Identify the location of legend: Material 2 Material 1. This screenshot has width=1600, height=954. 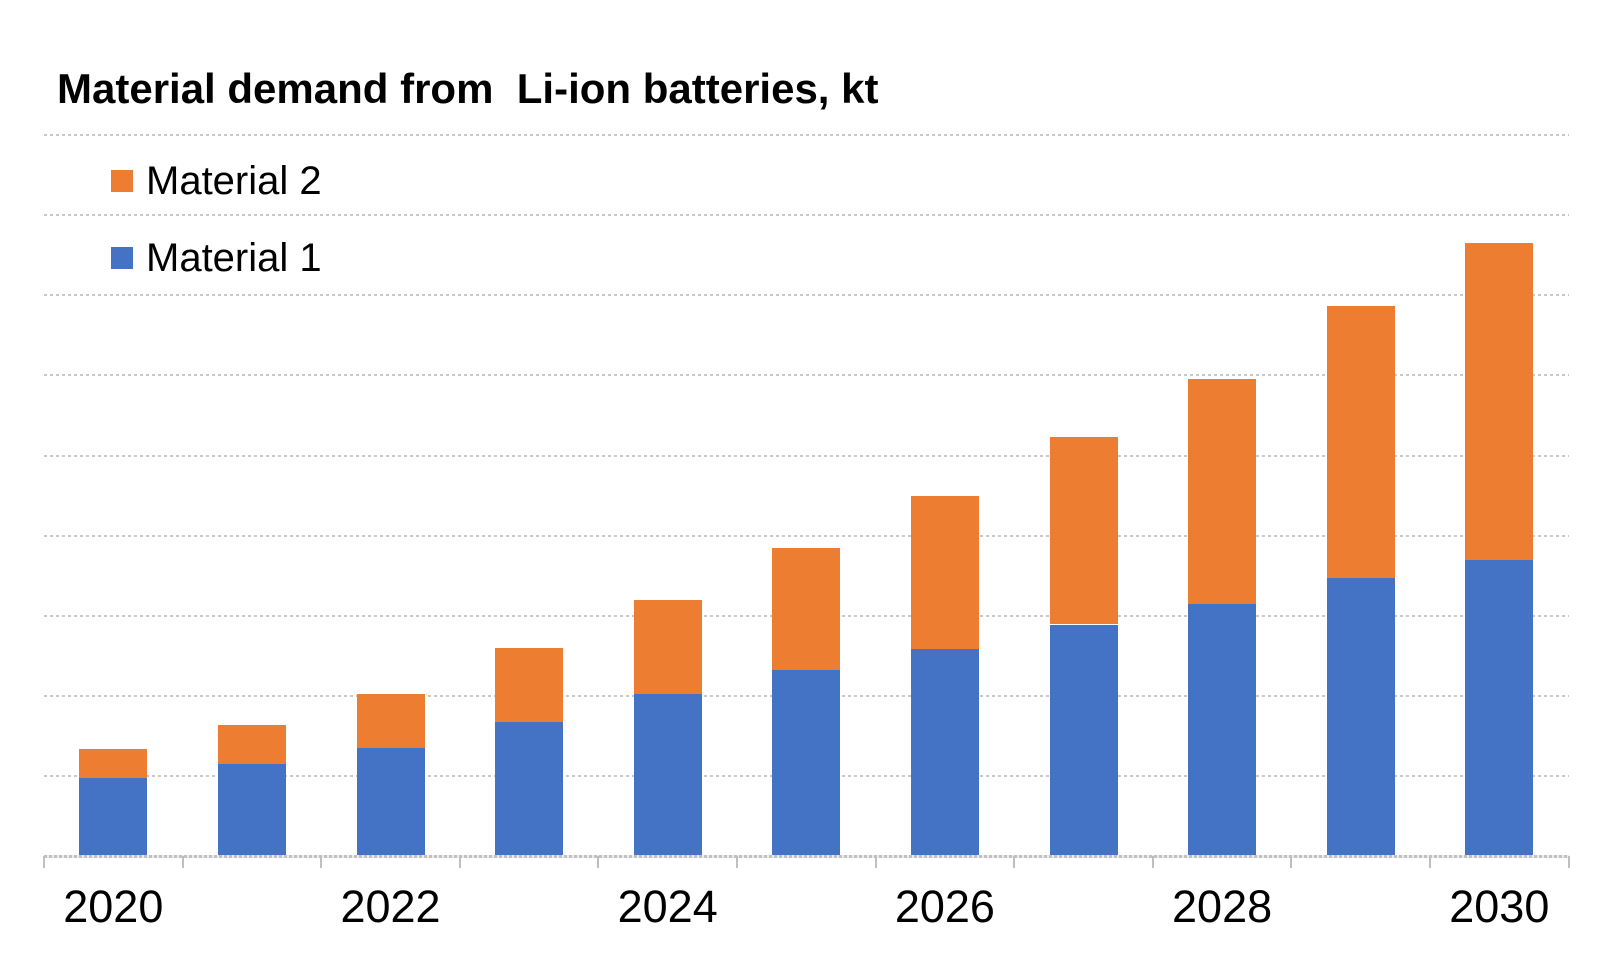
(216, 238).